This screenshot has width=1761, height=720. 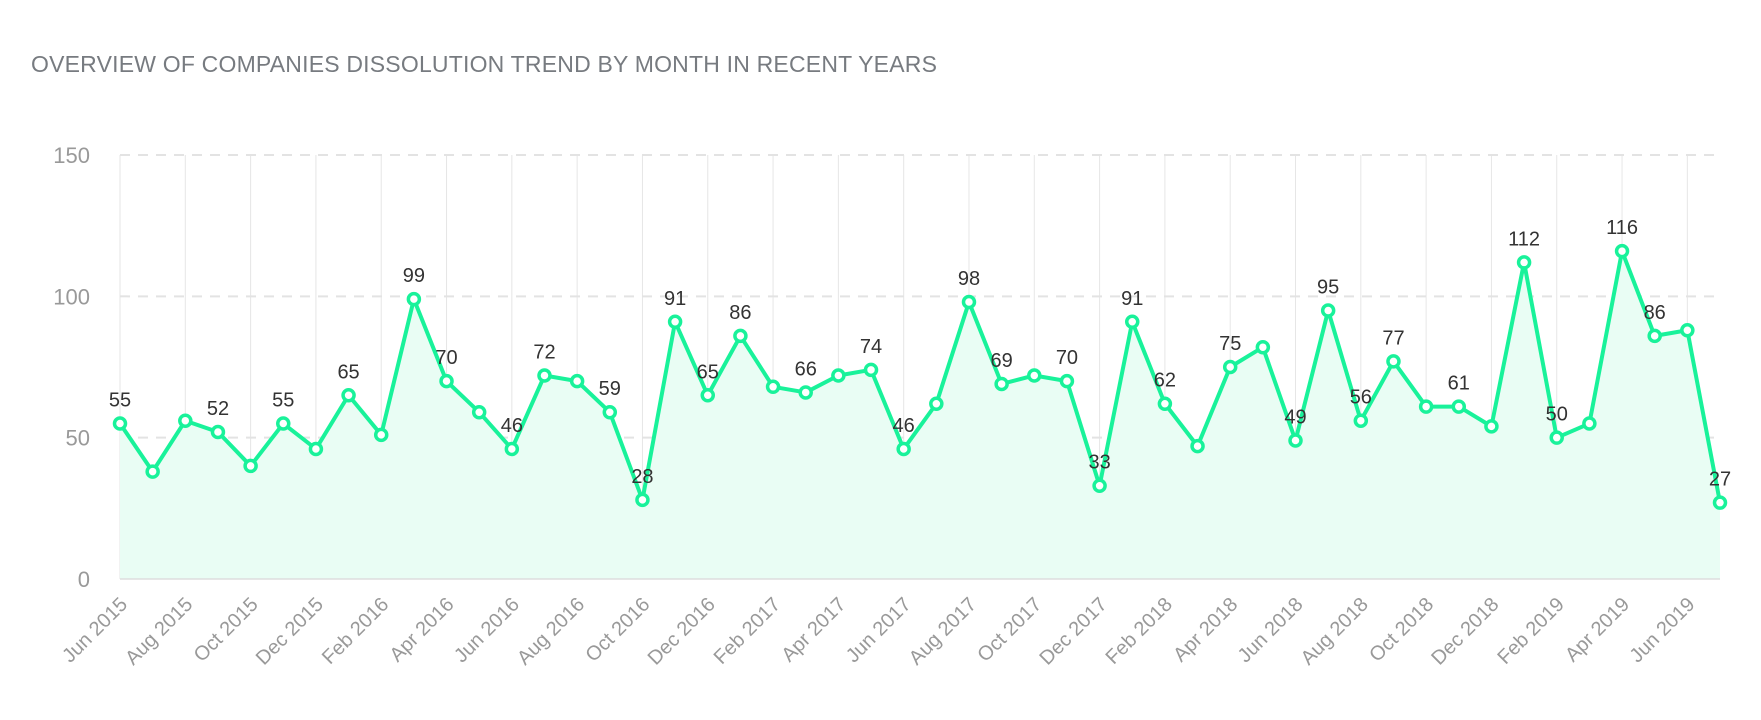 I want to click on data-label: 52, so click(x=218, y=409).